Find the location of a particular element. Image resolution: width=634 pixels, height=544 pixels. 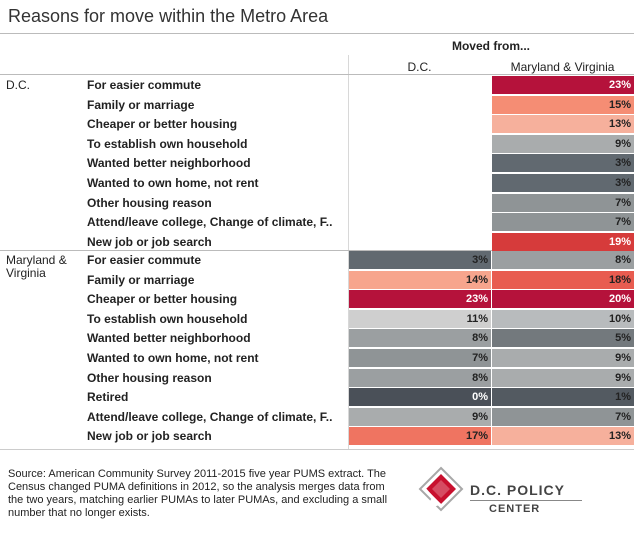

logo-rule is located at coordinates (526, 500).